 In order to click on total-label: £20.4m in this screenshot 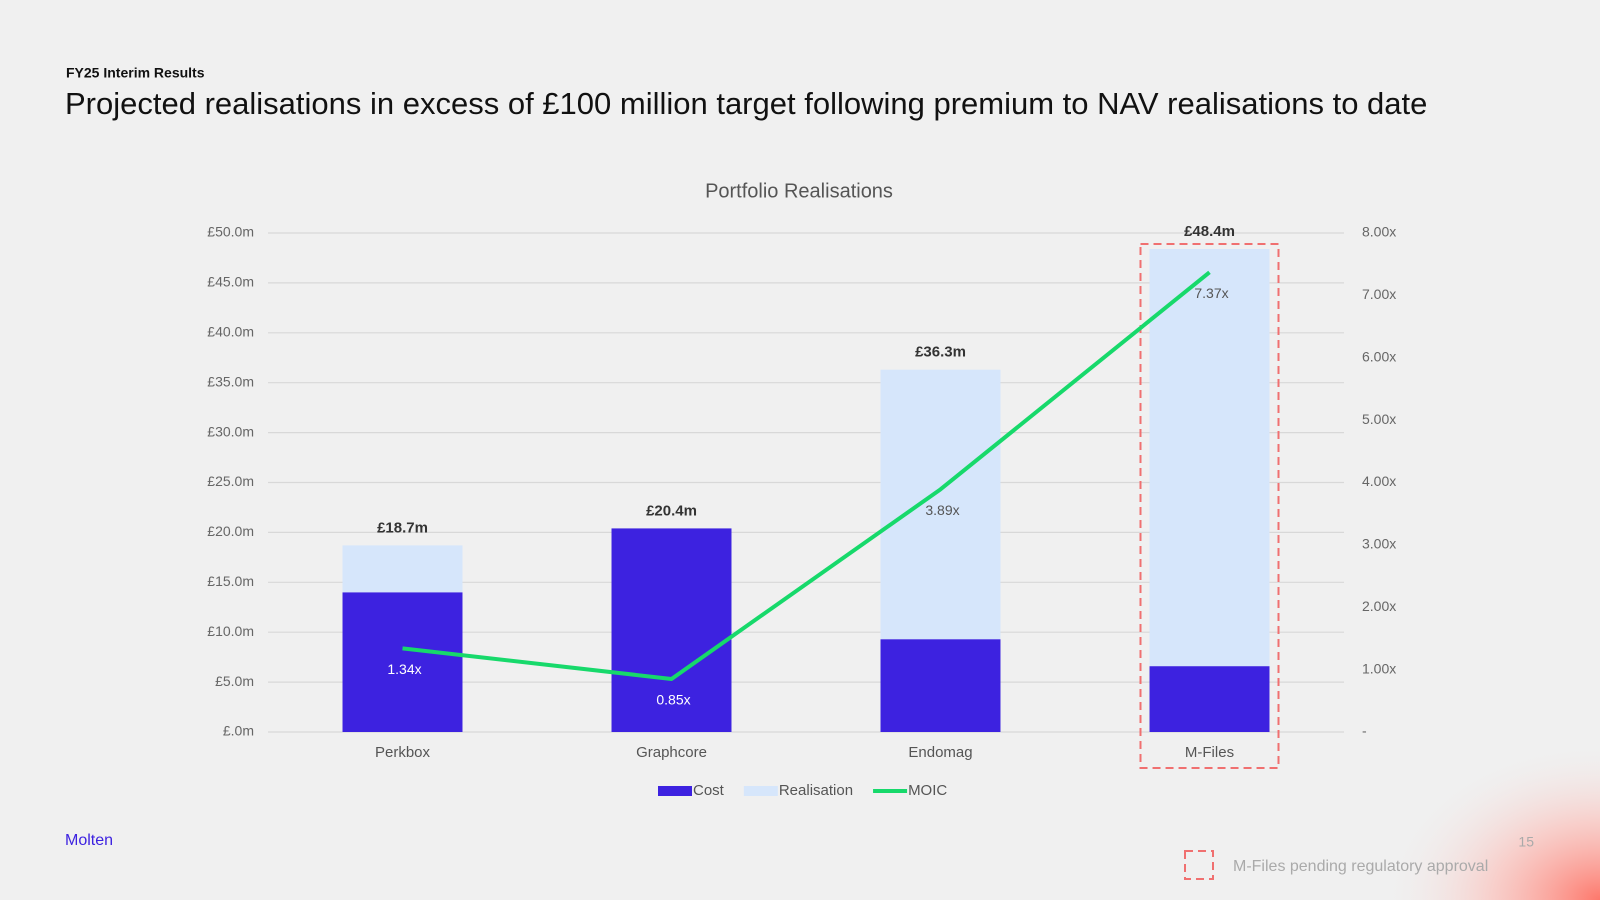, I will do `click(671, 510)`.